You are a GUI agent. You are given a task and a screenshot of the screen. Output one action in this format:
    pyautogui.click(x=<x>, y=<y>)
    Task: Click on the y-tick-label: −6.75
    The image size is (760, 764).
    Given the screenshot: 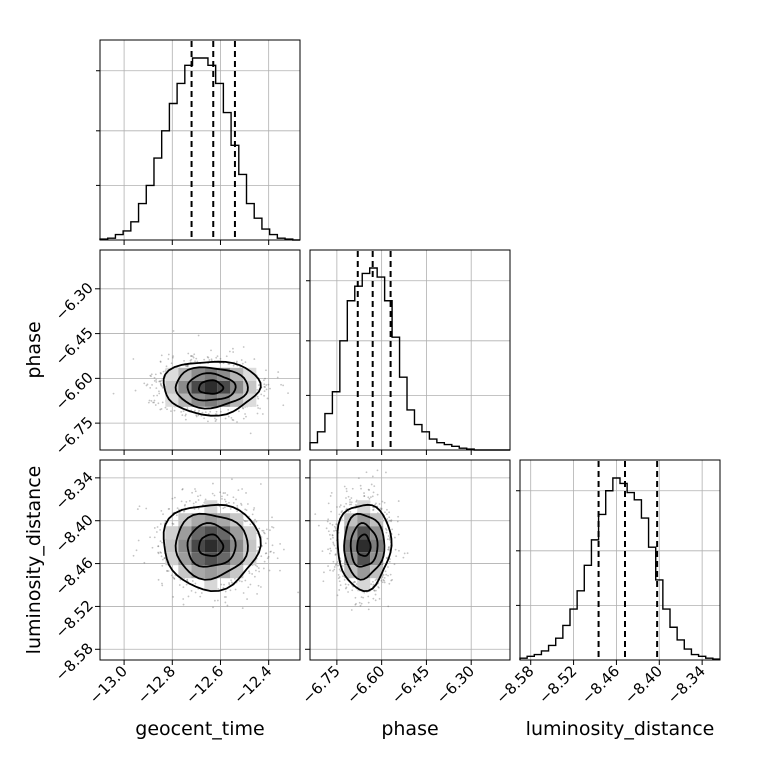 What is the action you would take?
    pyautogui.click(x=74, y=435)
    